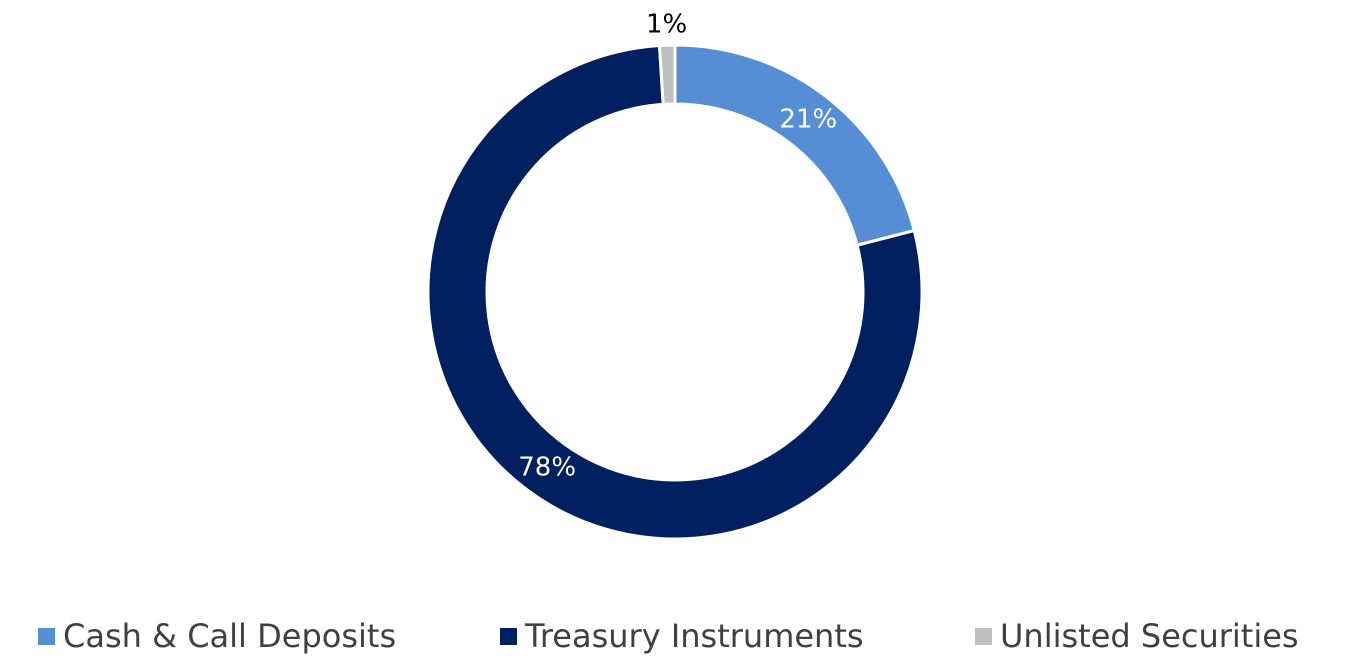 The image size is (1357, 662). What do you see at coordinates (808, 120) in the screenshot?
I see `data-label: 21%` at bounding box center [808, 120].